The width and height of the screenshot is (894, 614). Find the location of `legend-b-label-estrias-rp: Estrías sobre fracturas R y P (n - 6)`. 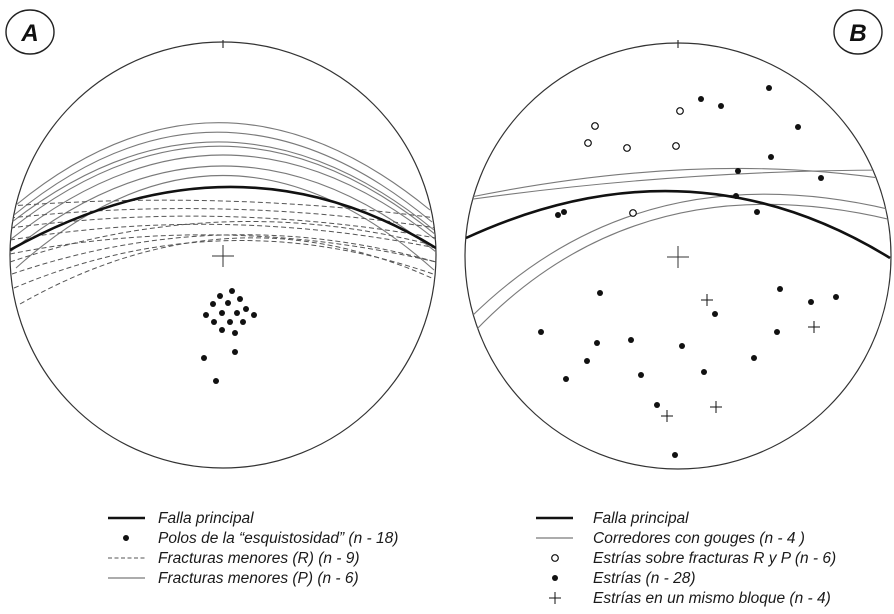

legend-b-label-estrias-rp: Estrías sobre fracturas R y P (n - 6) is located at coordinates (714, 558).